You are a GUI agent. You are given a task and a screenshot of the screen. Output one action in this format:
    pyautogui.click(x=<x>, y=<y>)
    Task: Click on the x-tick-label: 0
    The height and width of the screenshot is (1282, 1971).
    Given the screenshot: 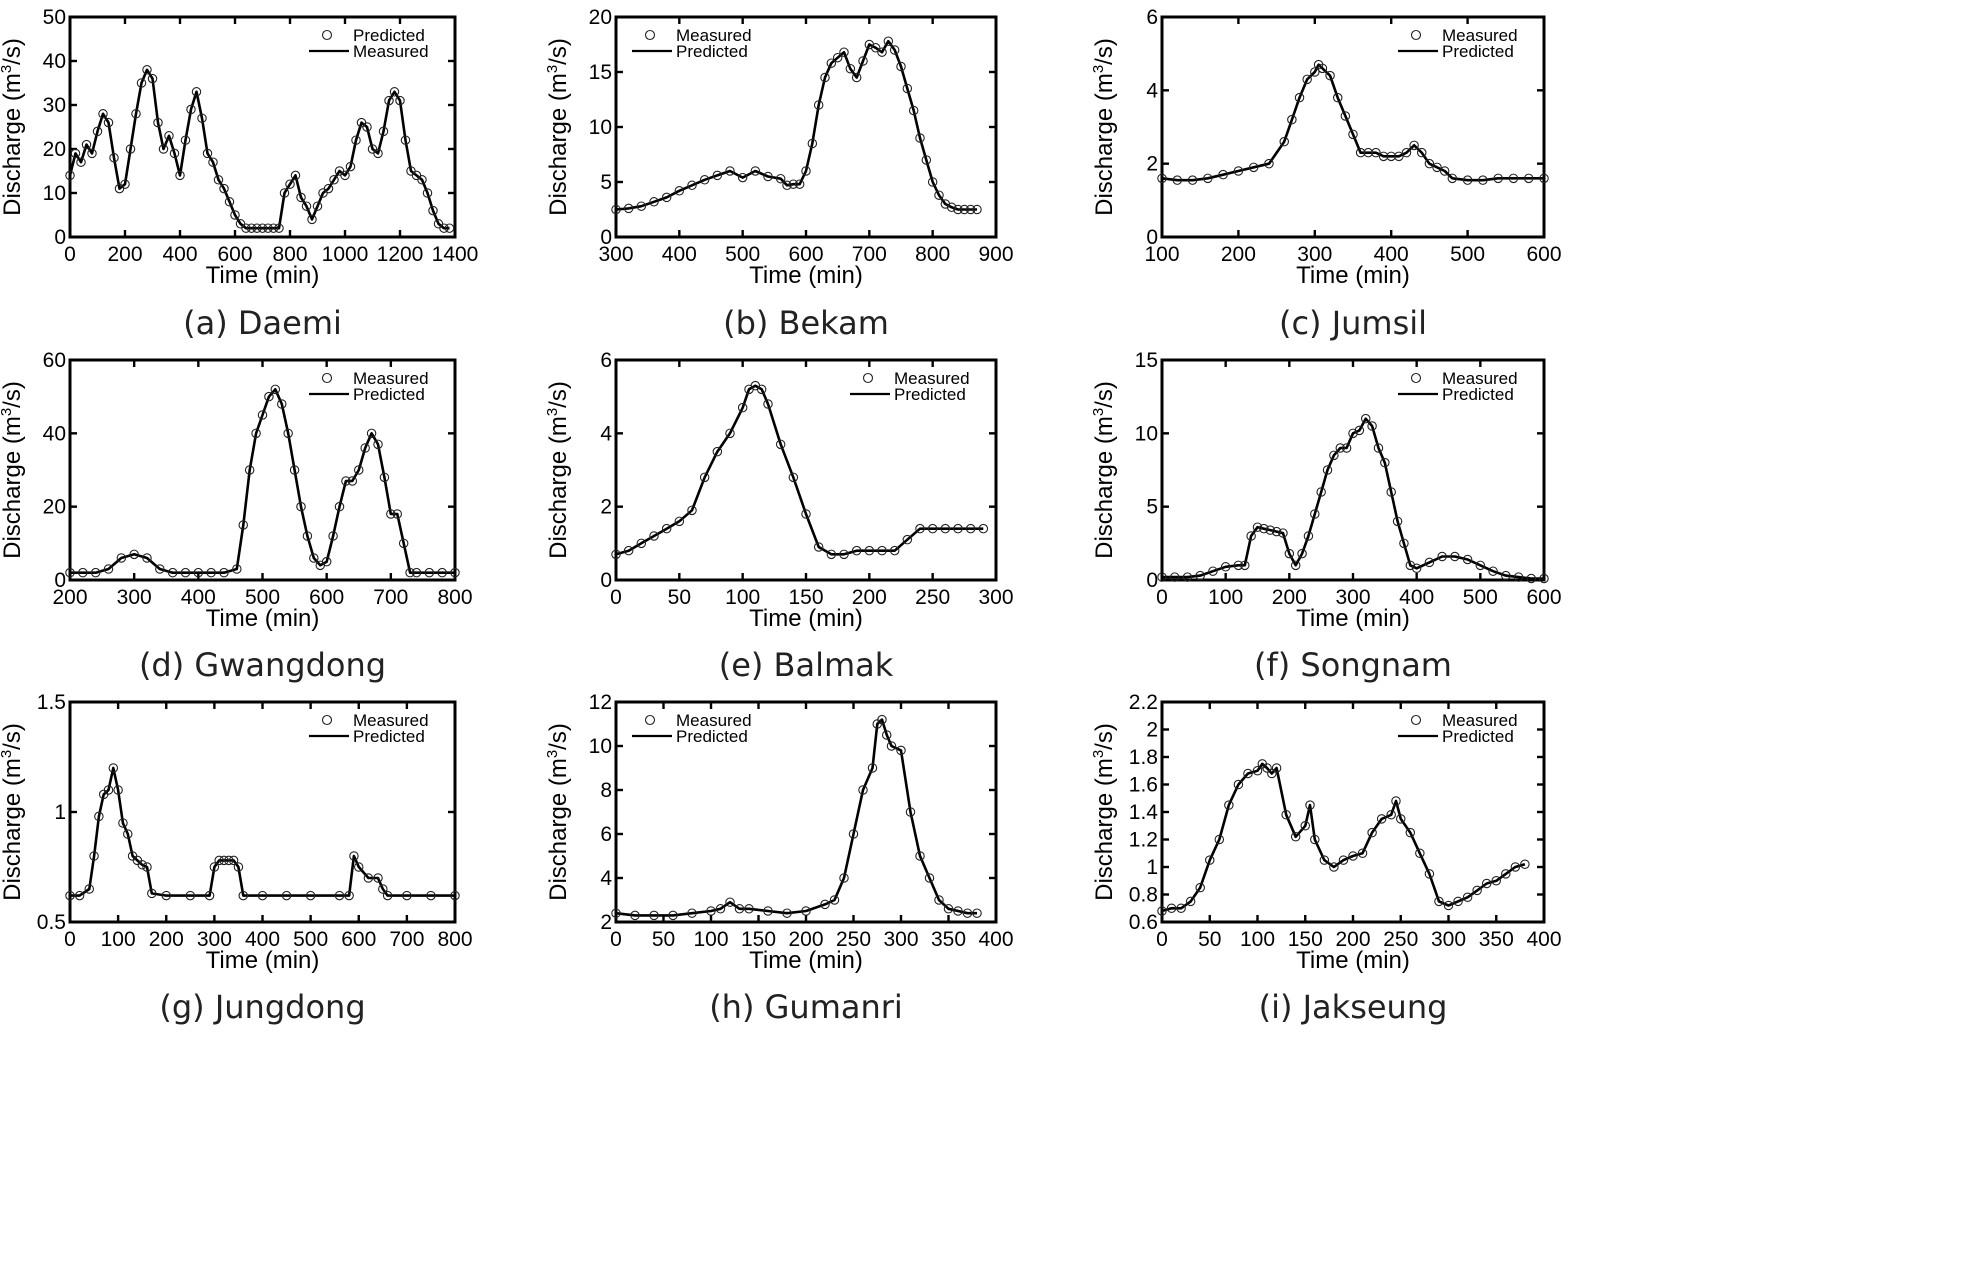 What is the action you would take?
    pyautogui.click(x=616, y=939)
    